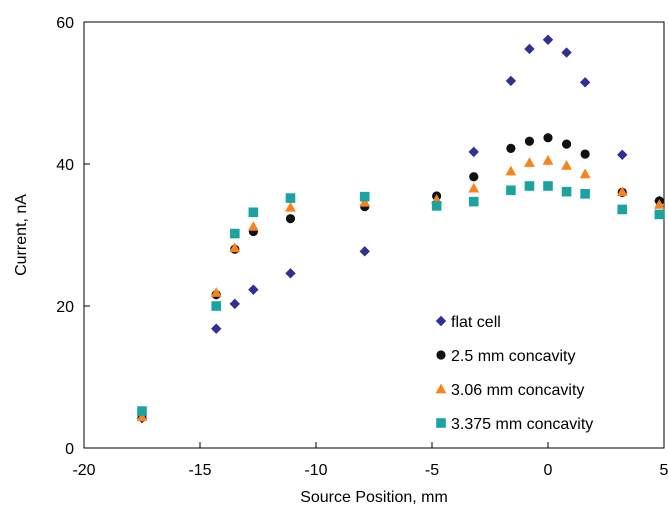 The image size is (668, 515). What do you see at coordinates (370, 460) in the screenshot?
I see `x-axis: -20 -15 -10 -5 0 5` at bounding box center [370, 460].